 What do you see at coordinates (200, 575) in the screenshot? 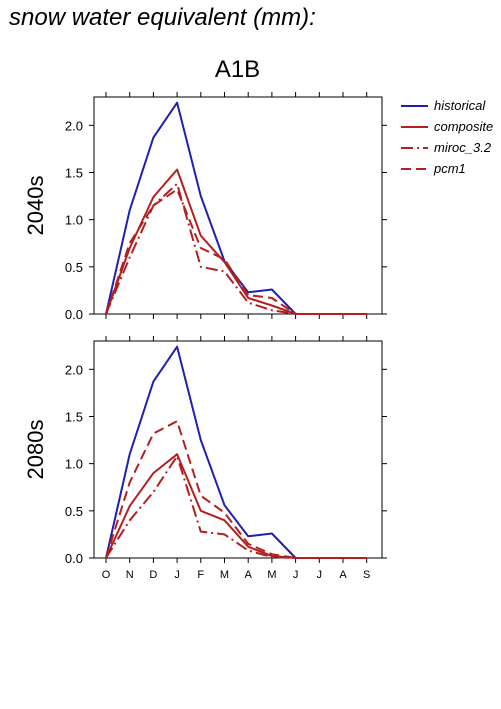
I see `x-tick-label: F` at bounding box center [200, 575].